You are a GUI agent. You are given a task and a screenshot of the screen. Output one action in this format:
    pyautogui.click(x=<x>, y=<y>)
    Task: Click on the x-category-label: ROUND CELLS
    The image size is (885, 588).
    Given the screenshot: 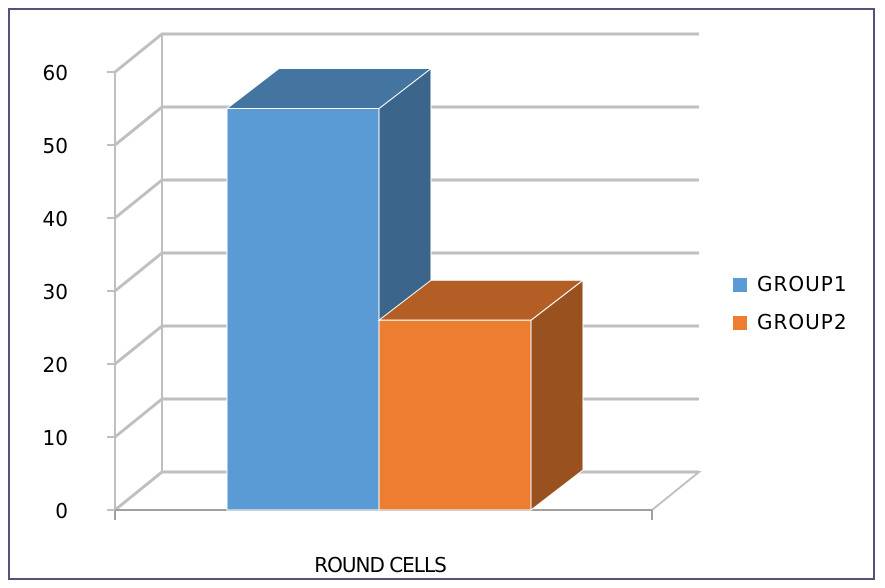 What is the action you would take?
    pyautogui.click(x=380, y=565)
    